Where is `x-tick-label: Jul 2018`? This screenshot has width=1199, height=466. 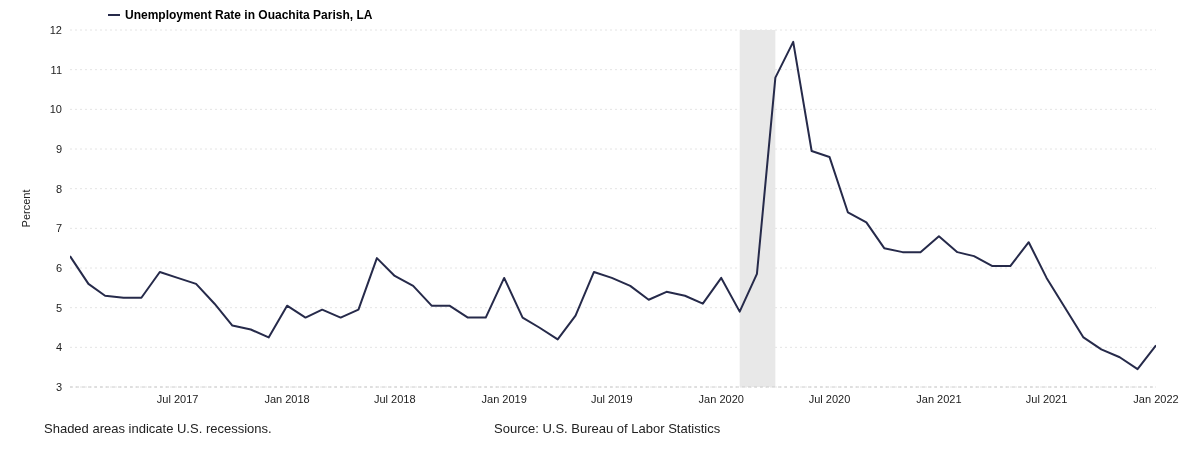
x-tick-label: Jul 2018 is located at coordinates (394, 398).